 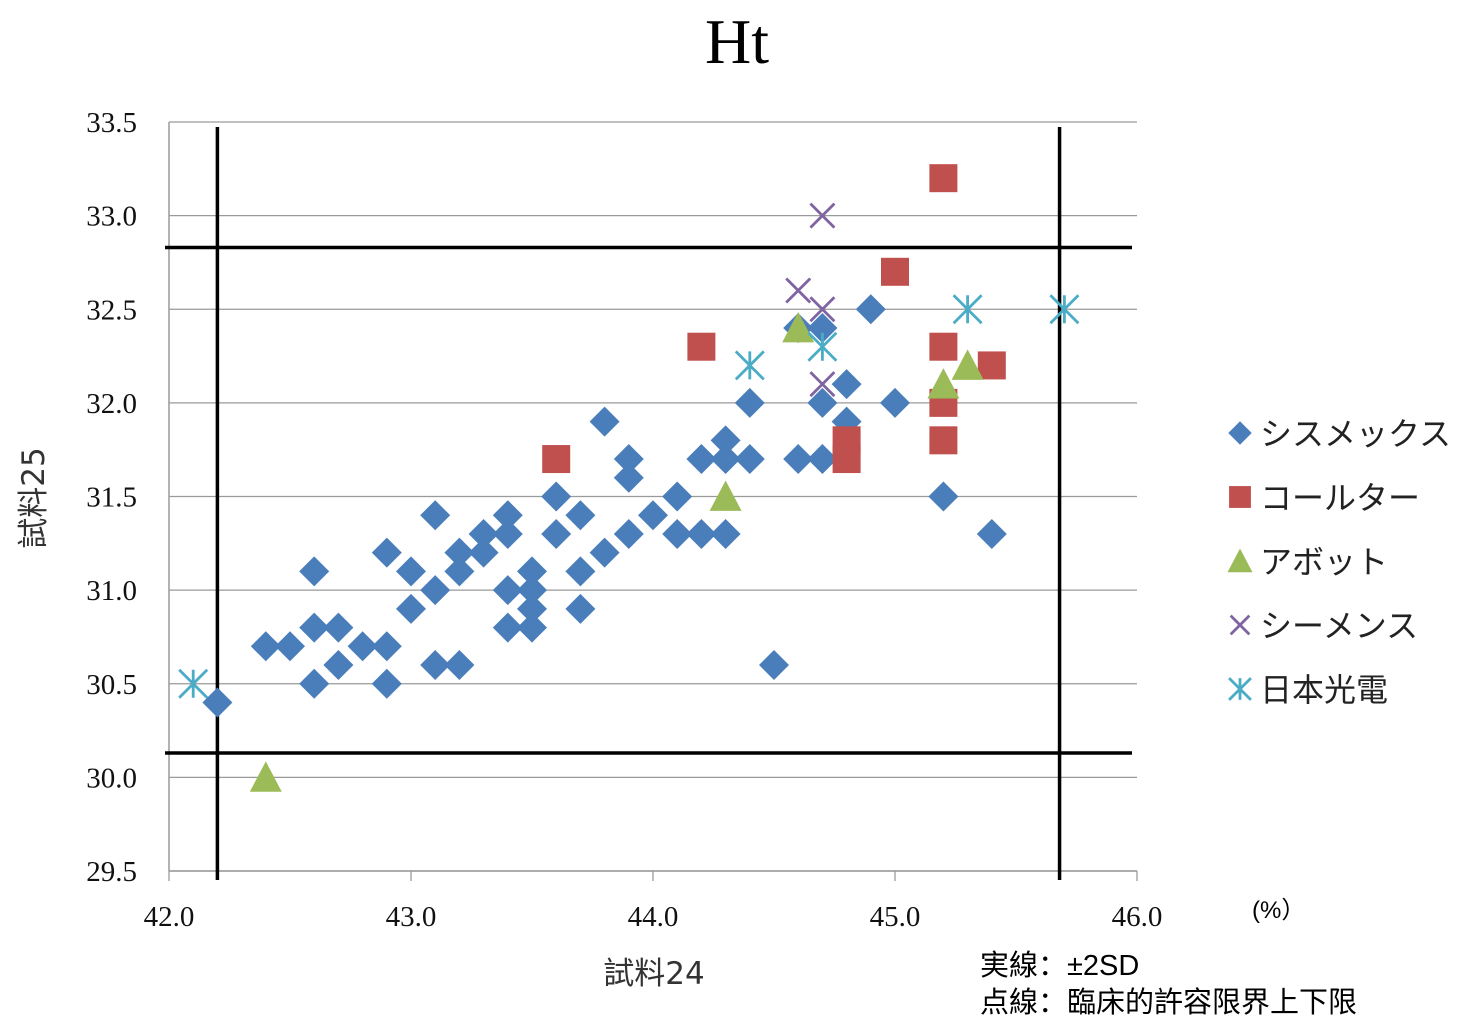 I want to click on legend-label: 日本光電, so click(x=1324, y=690).